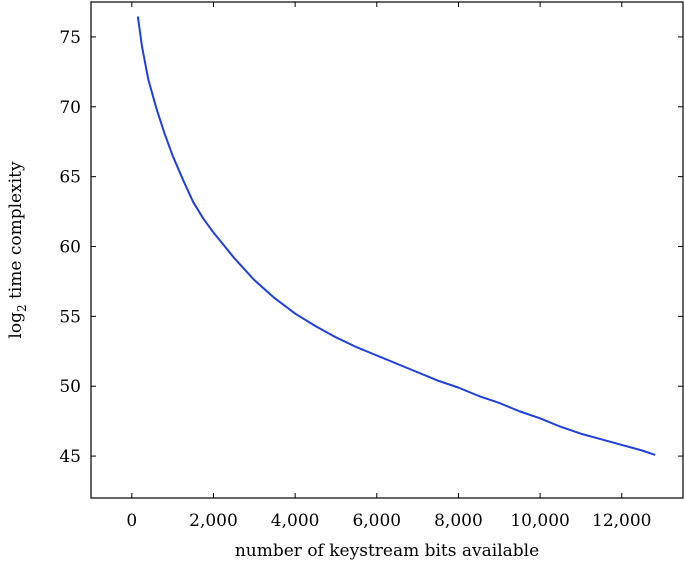 The image size is (685, 561). I want to click on y-axis-label: log2 time complexity, so click(17, 250).